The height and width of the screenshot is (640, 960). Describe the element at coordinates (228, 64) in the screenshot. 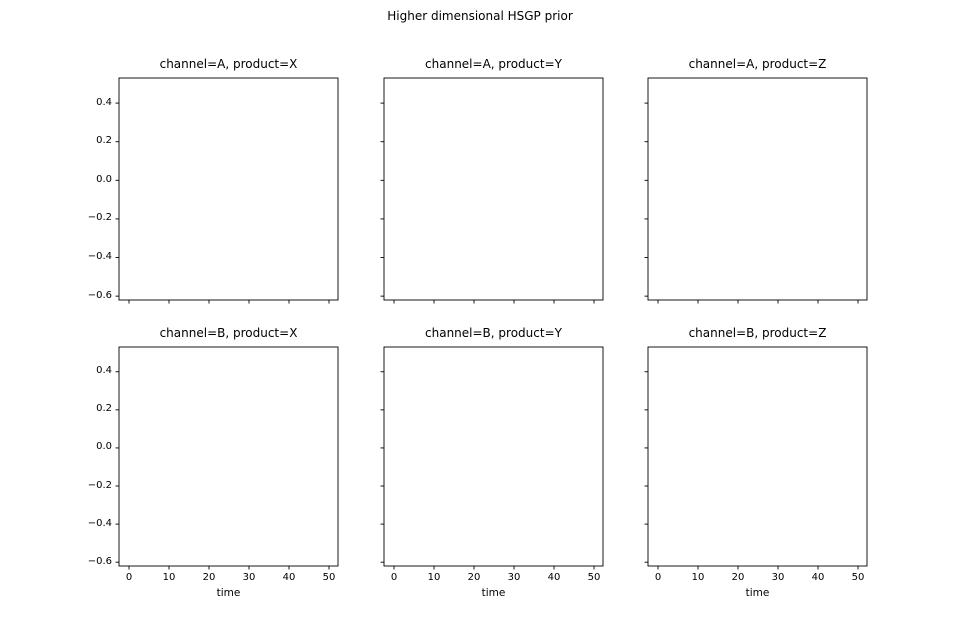

I see `subplot-title-channel-A-product-X: channel=A, product=X` at that location.